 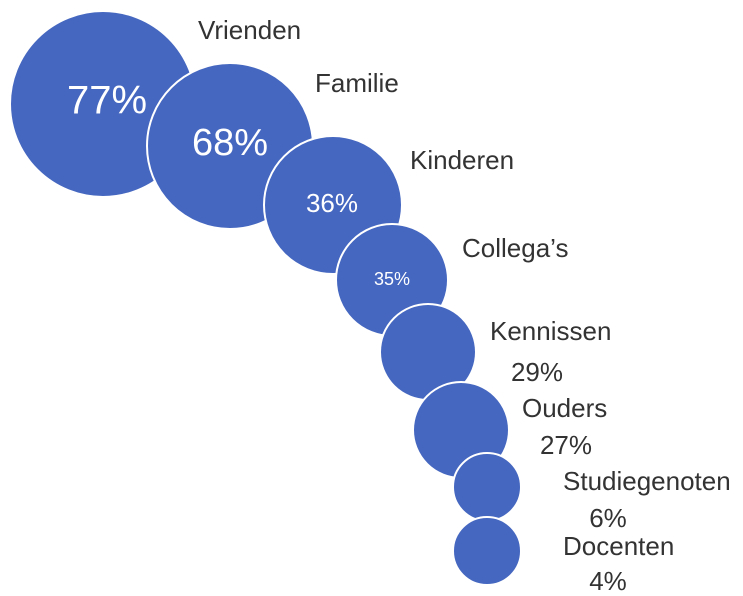 What do you see at coordinates (392, 279) in the screenshot?
I see `value-label: 35%` at bounding box center [392, 279].